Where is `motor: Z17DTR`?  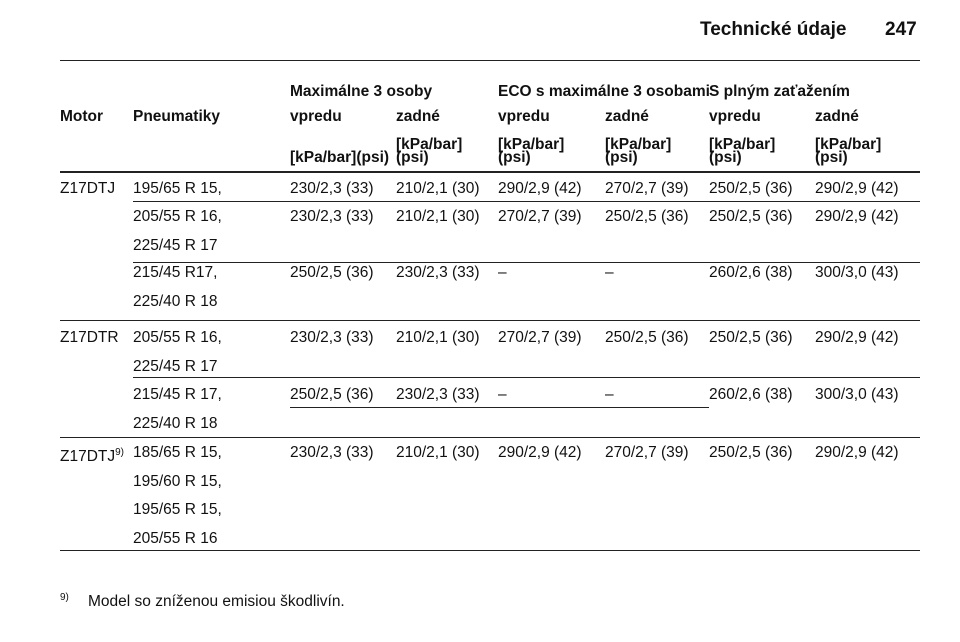
motor: Z17DTR is located at coordinates (89, 337).